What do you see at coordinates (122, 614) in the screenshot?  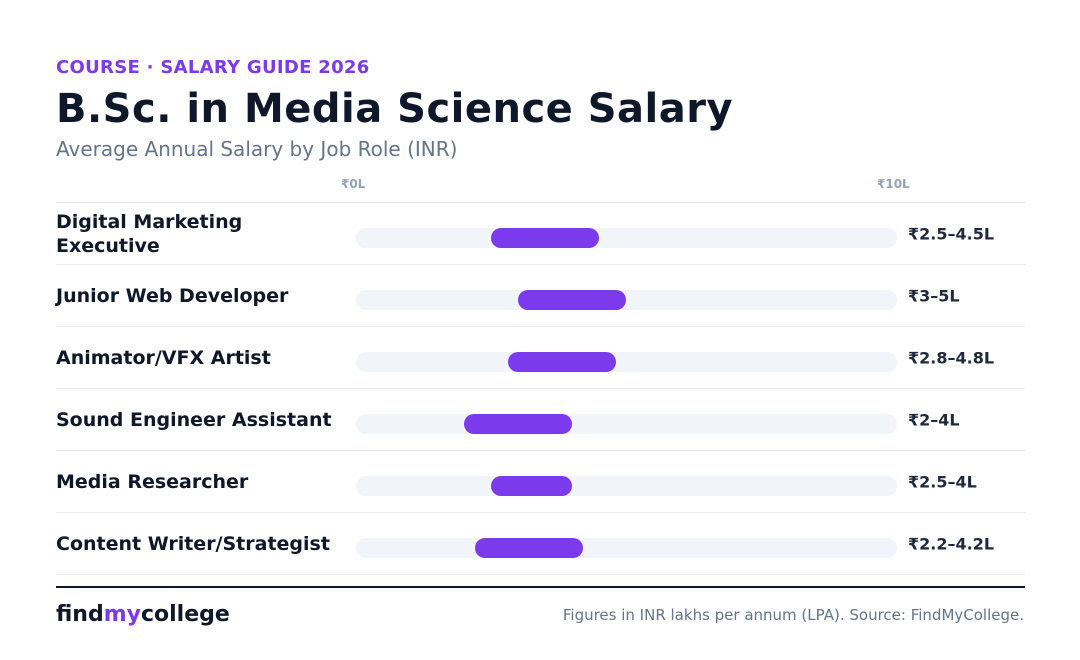 I see `logo-my: my` at bounding box center [122, 614].